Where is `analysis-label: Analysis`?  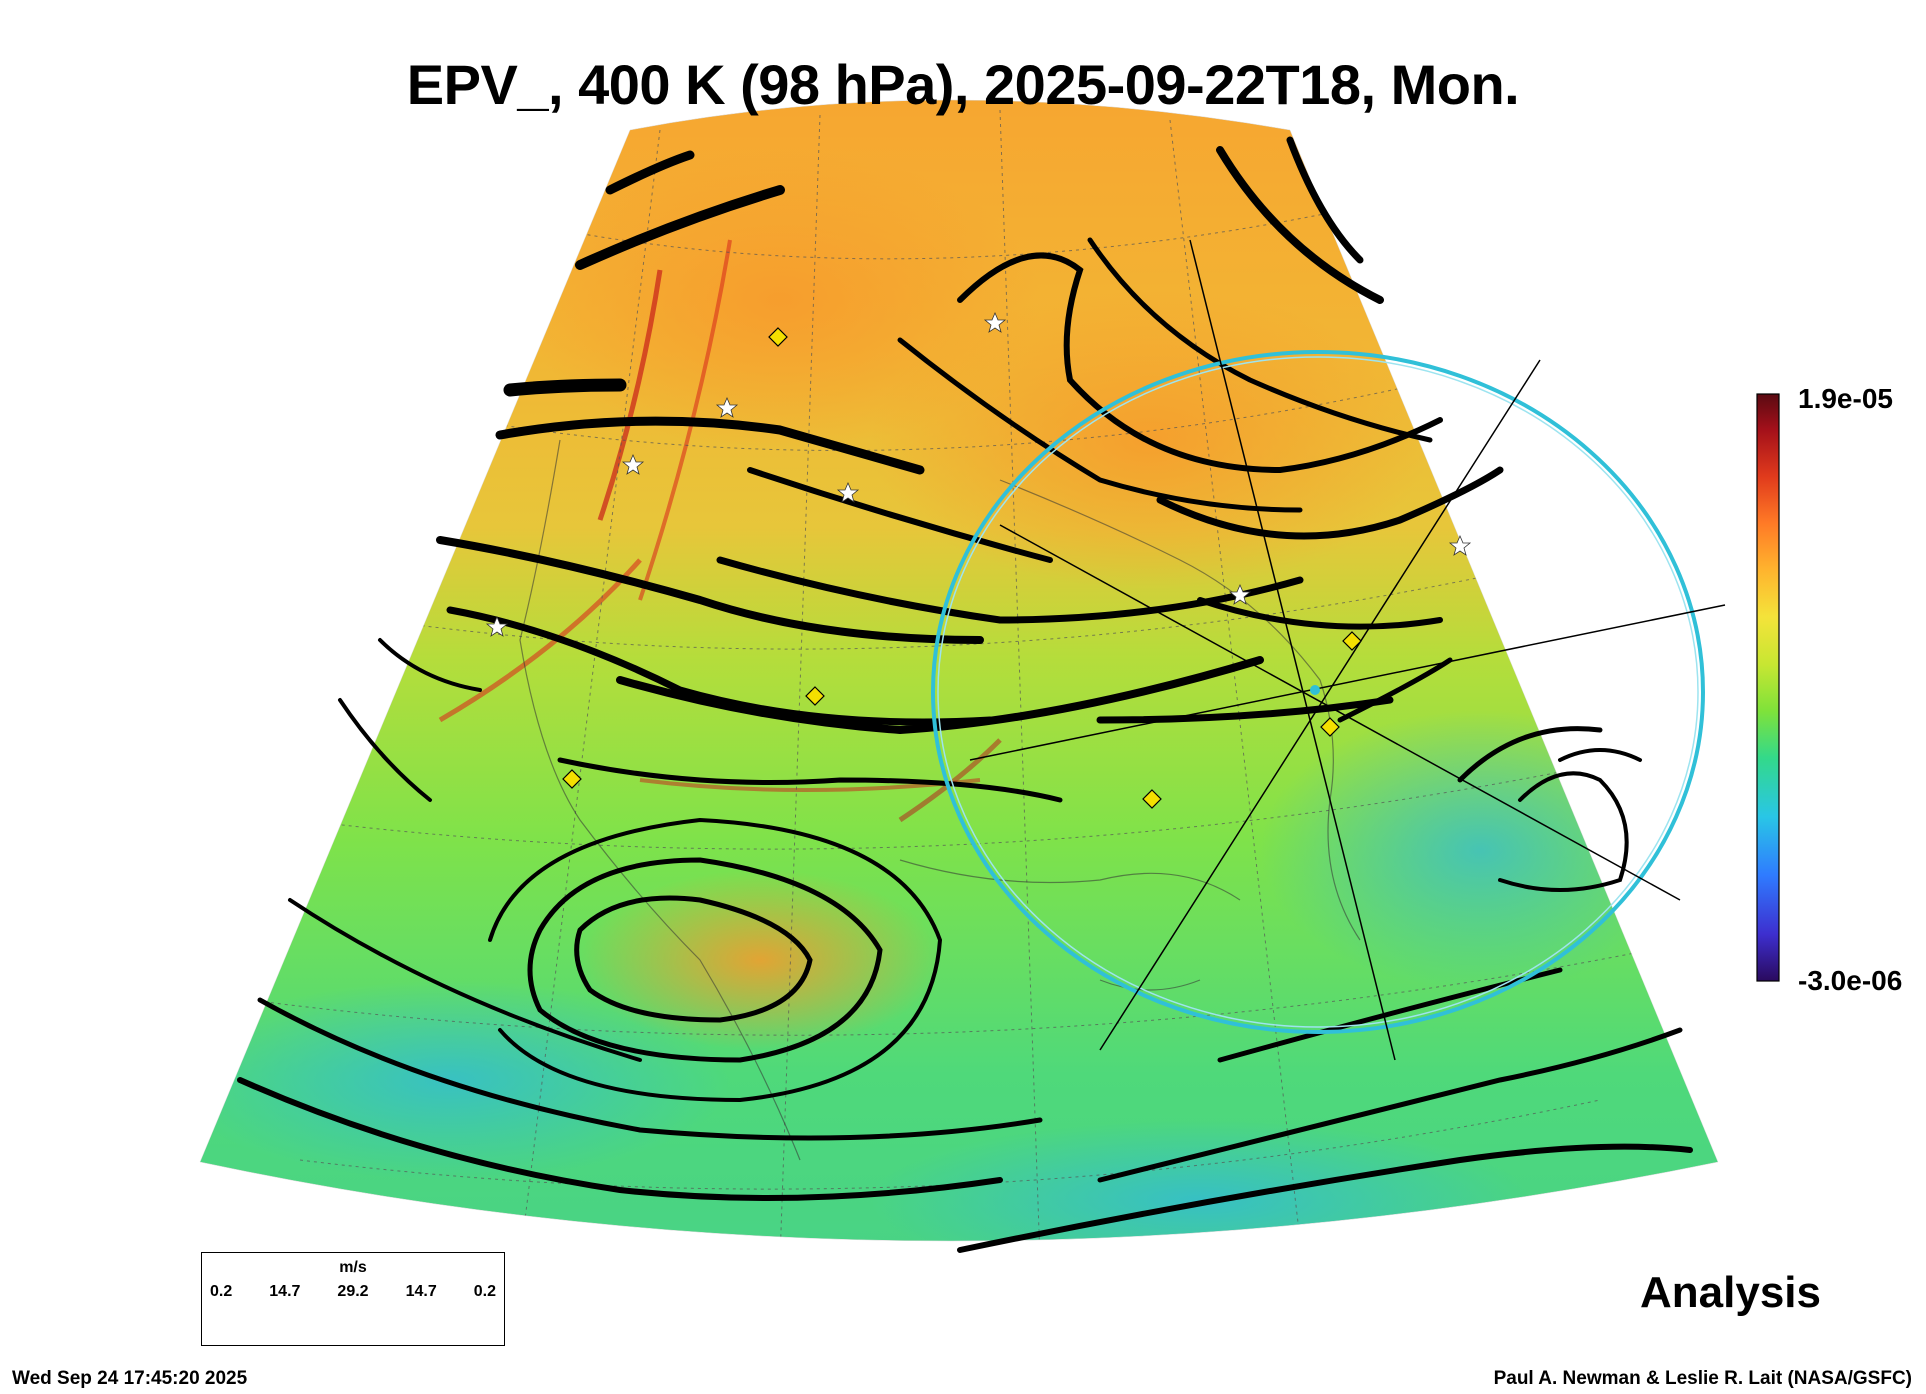 analysis-label: Analysis is located at coordinates (1730, 1292).